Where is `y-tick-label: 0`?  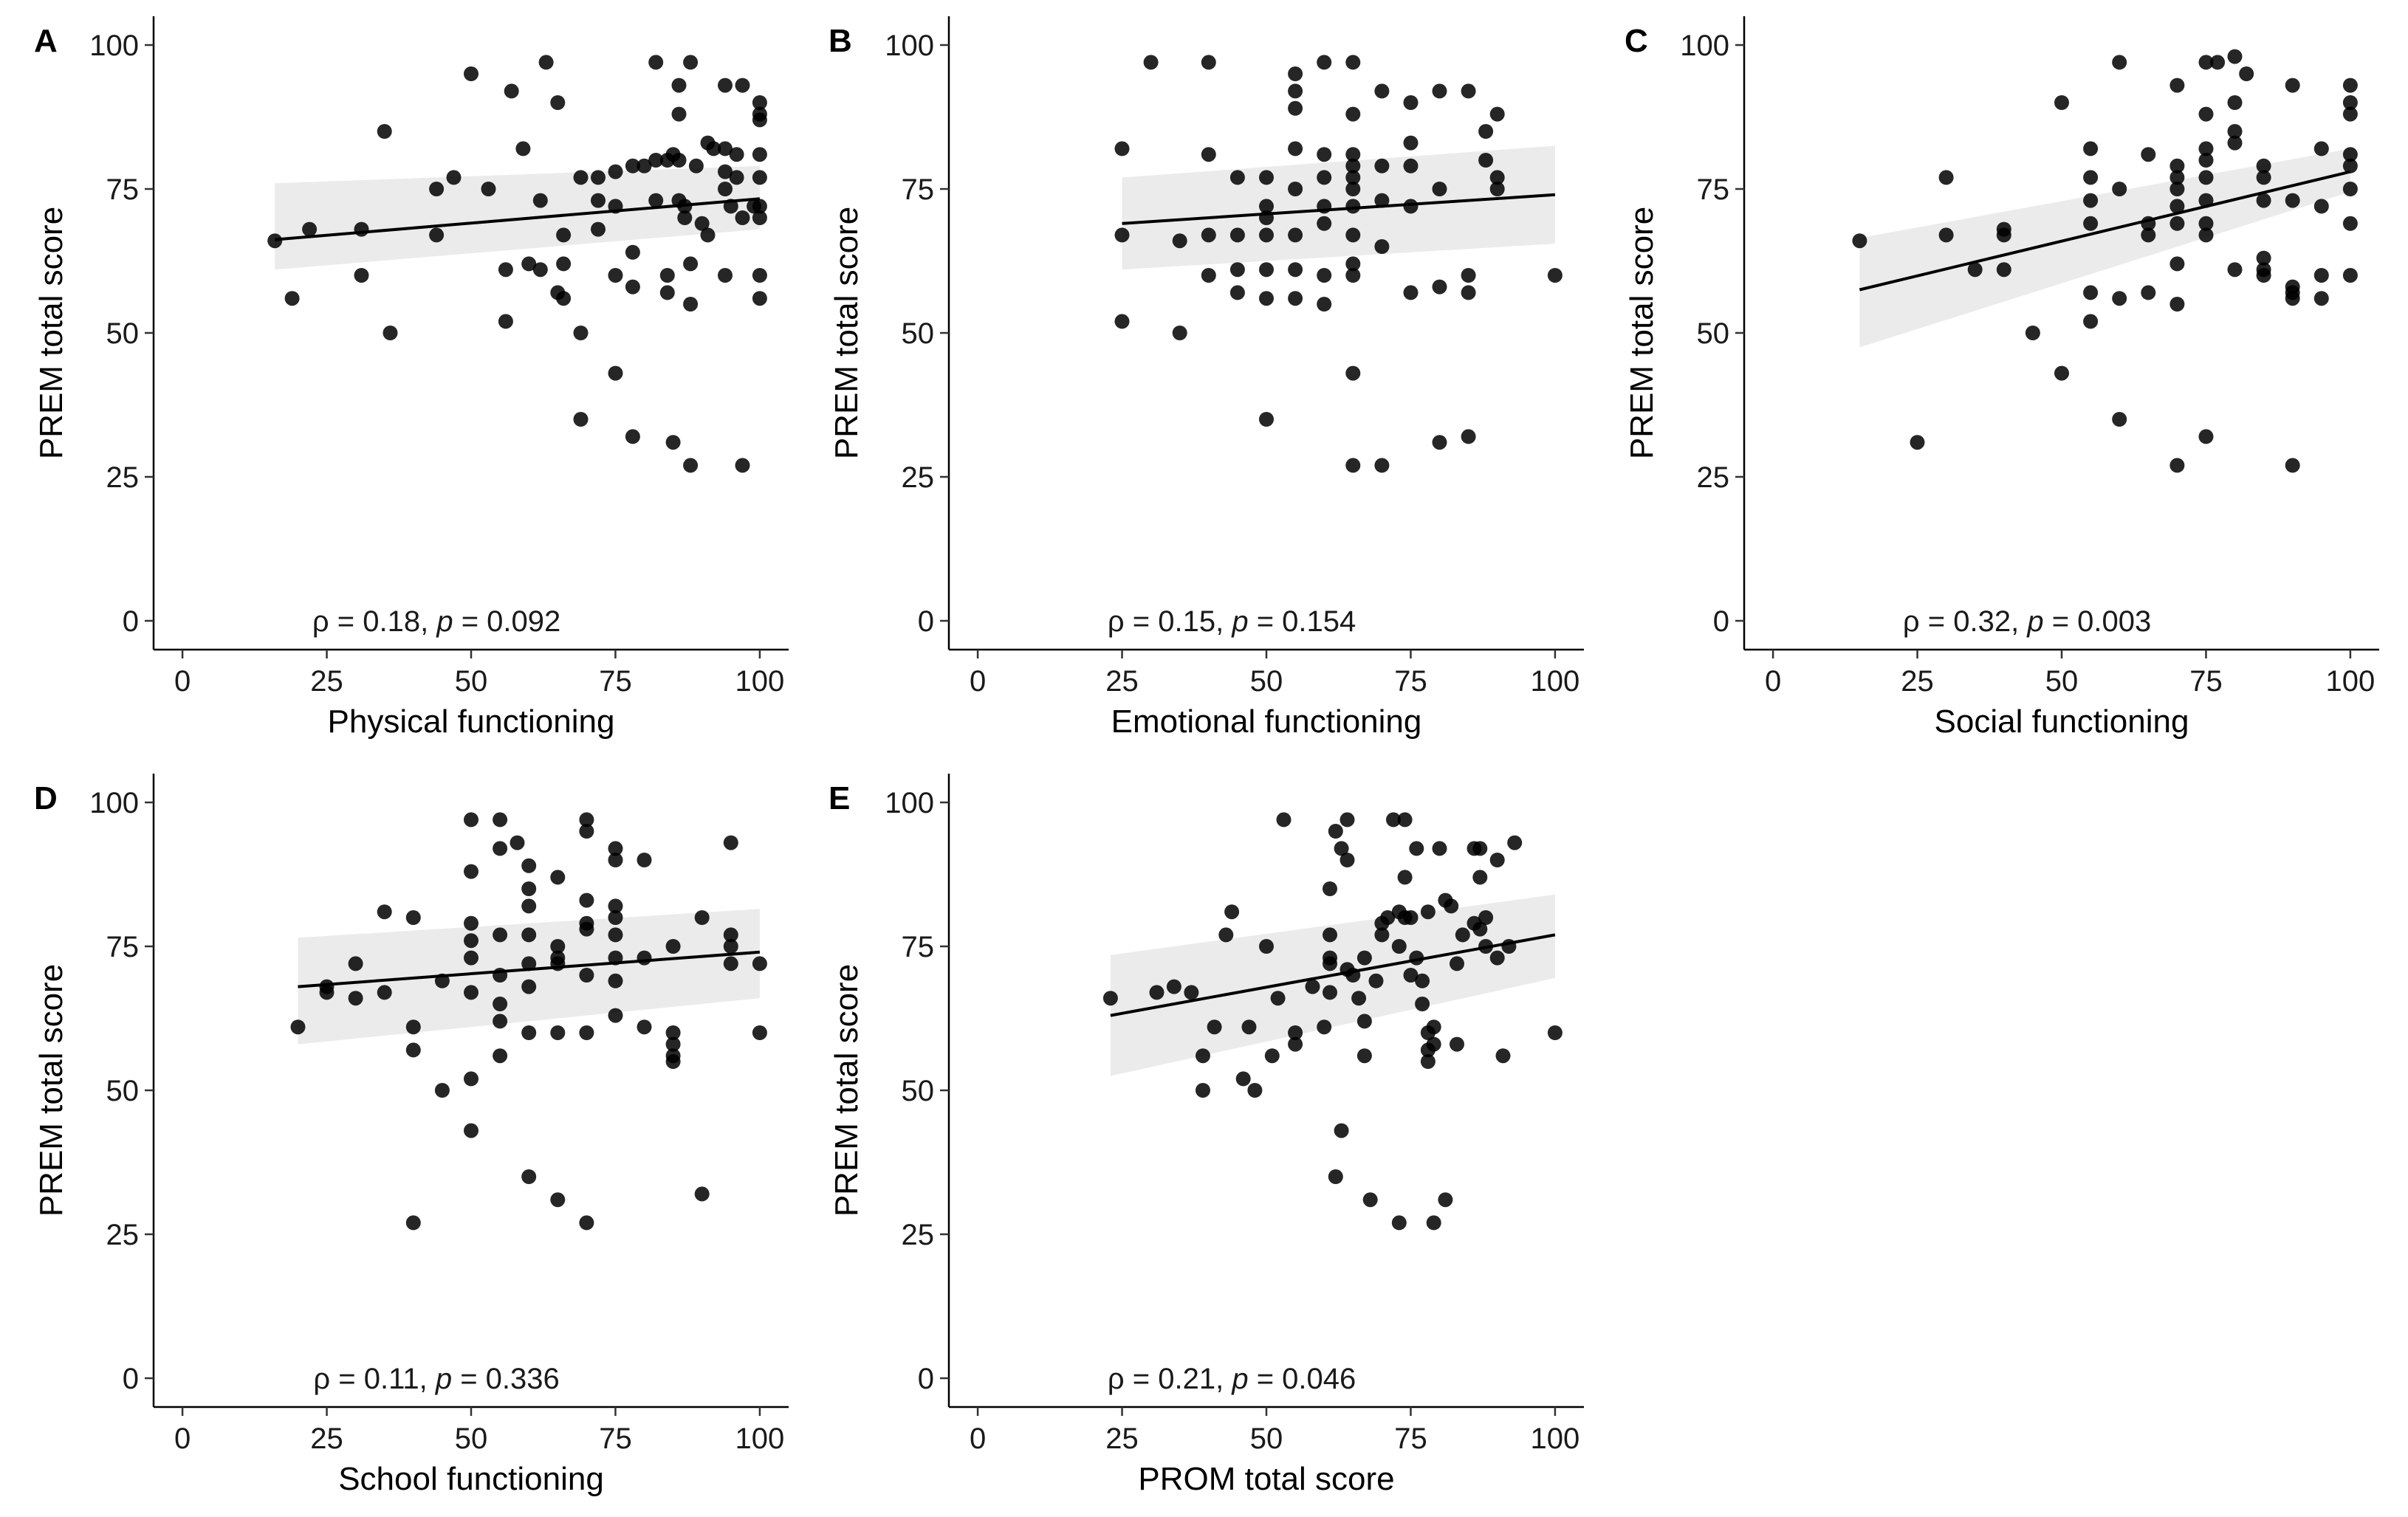 y-tick-label: 0 is located at coordinates (926, 1379).